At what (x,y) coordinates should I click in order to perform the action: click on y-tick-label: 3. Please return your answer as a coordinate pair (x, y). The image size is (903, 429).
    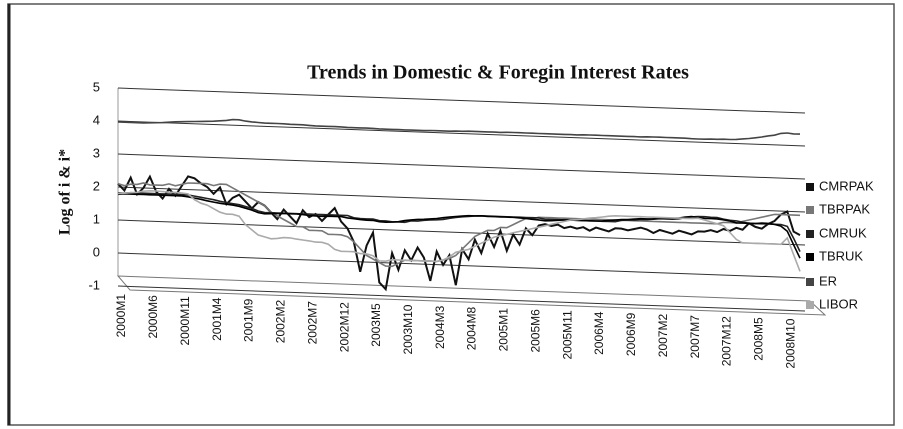
    Looking at the image, I should click on (96, 152).